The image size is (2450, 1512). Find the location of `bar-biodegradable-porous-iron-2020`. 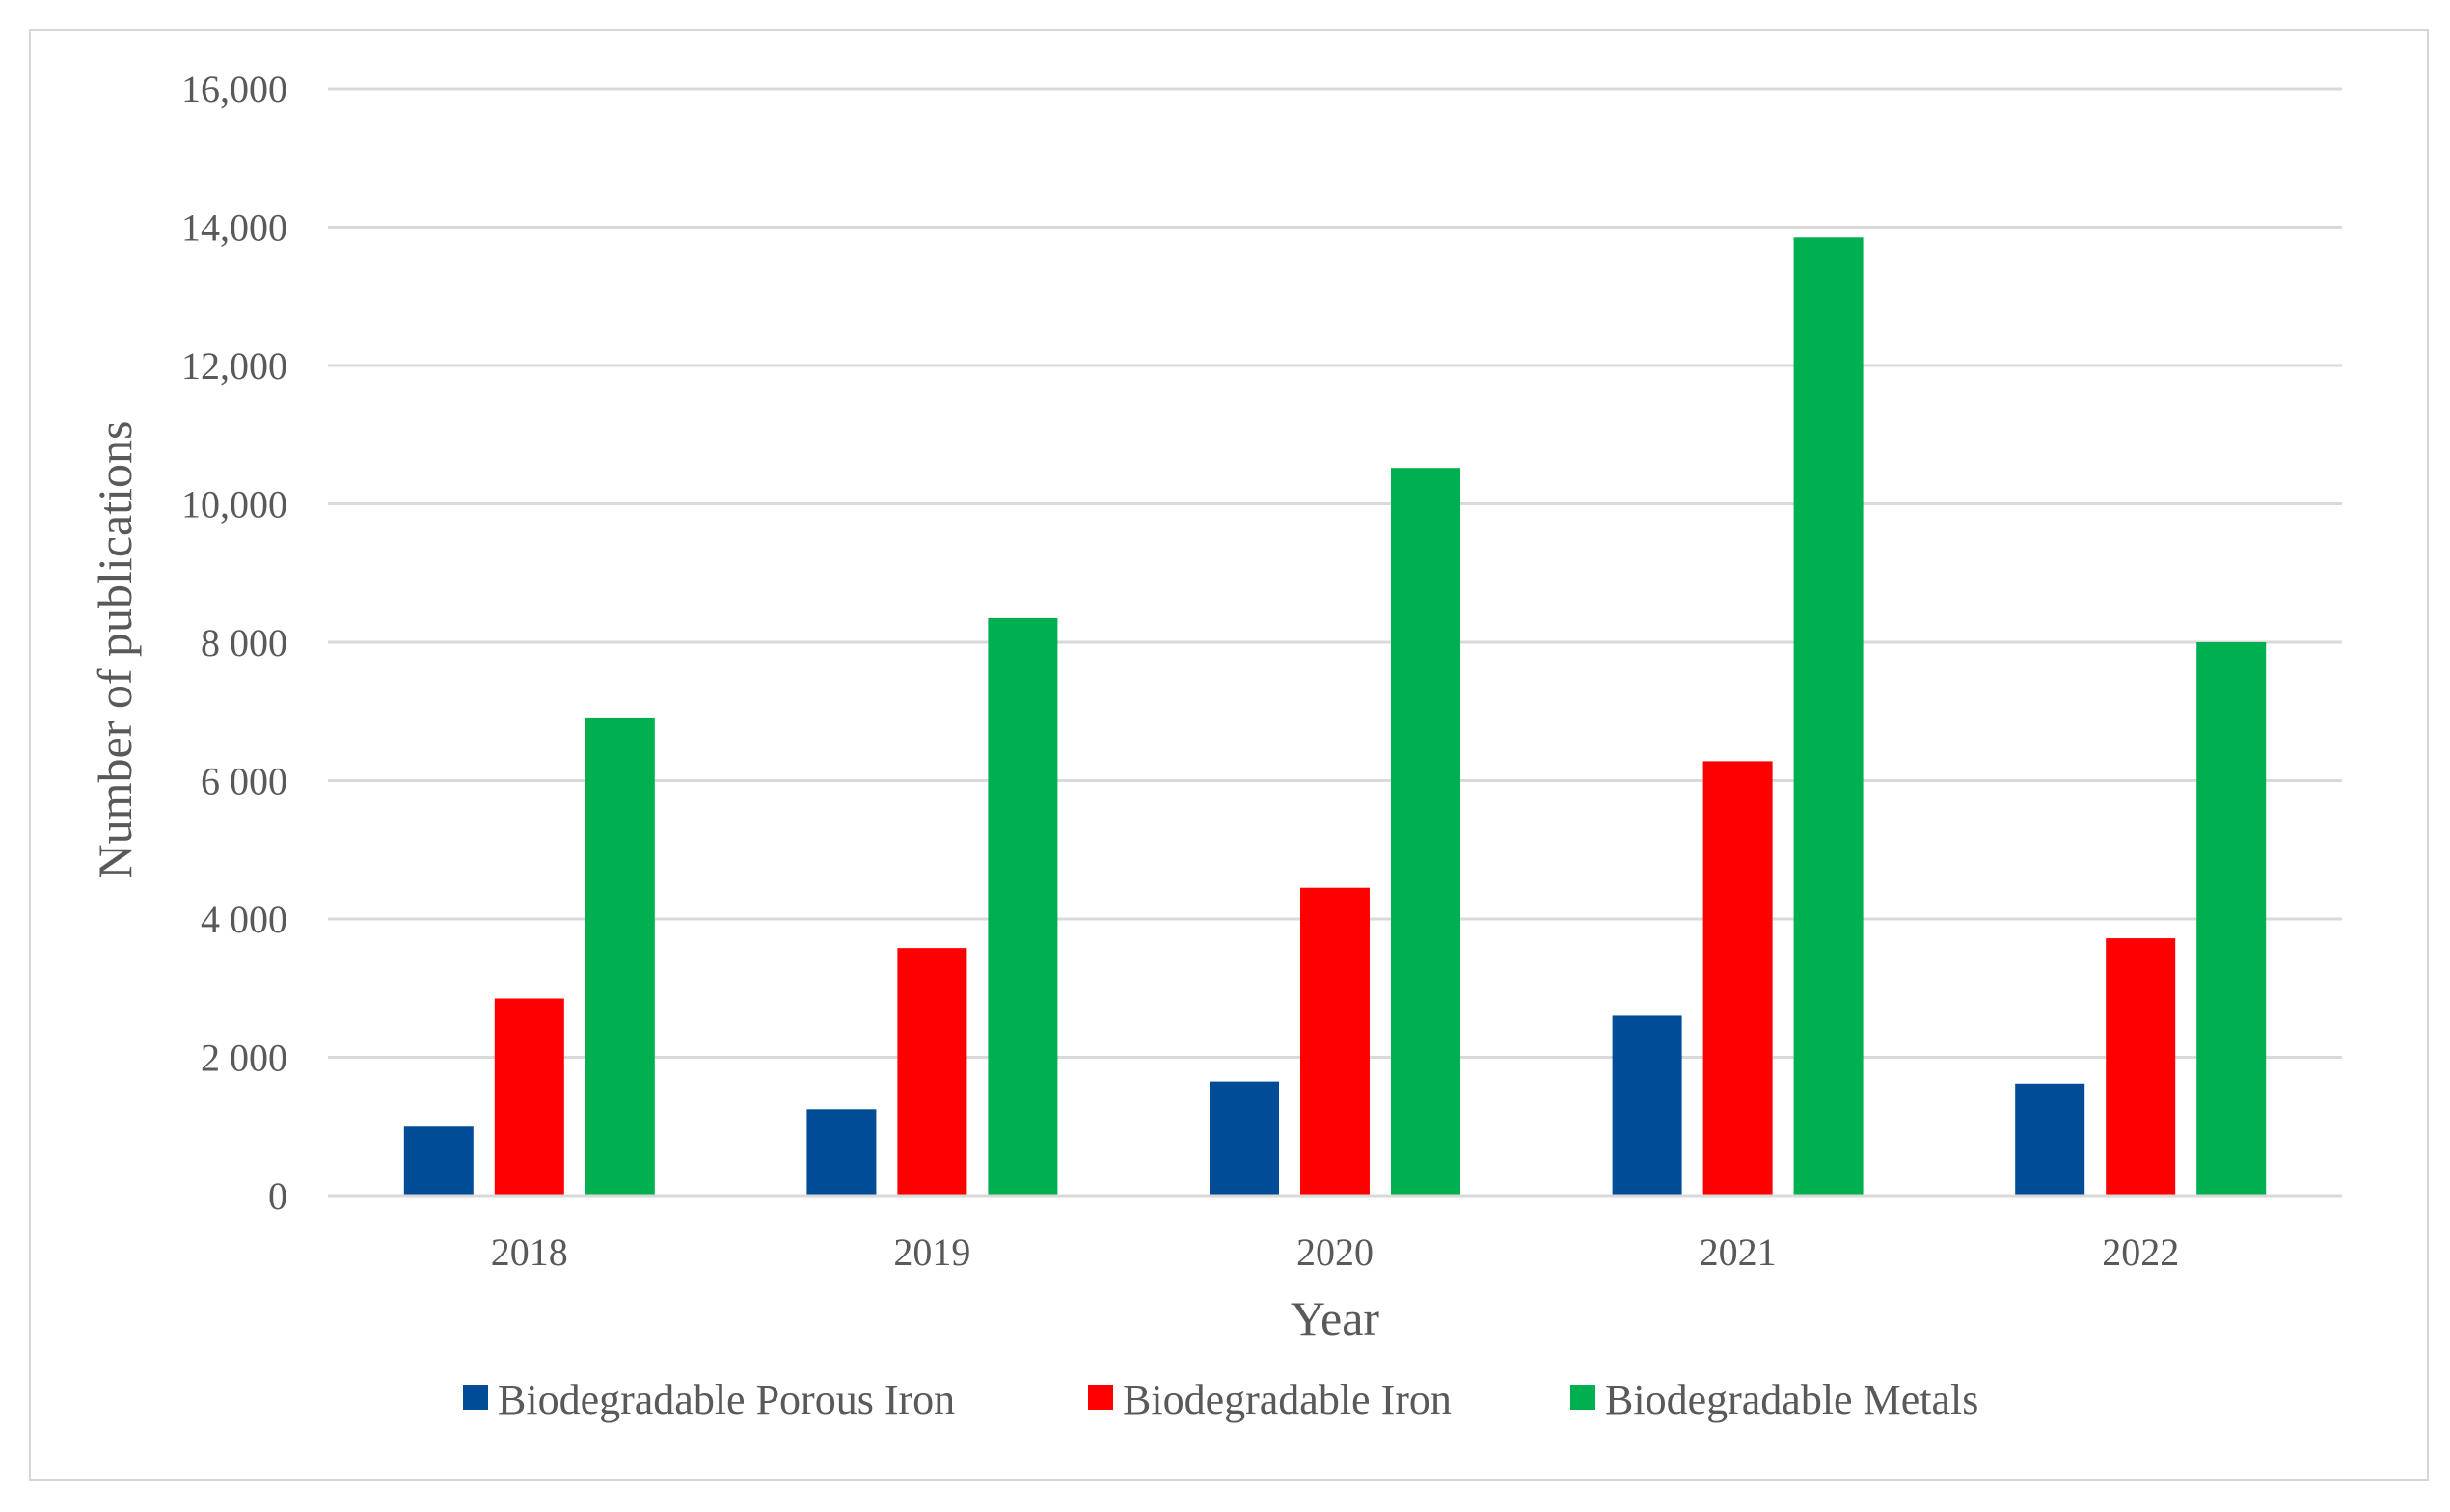

bar-biodegradable-porous-iron-2020 is located at coordinates (1244, 1138).